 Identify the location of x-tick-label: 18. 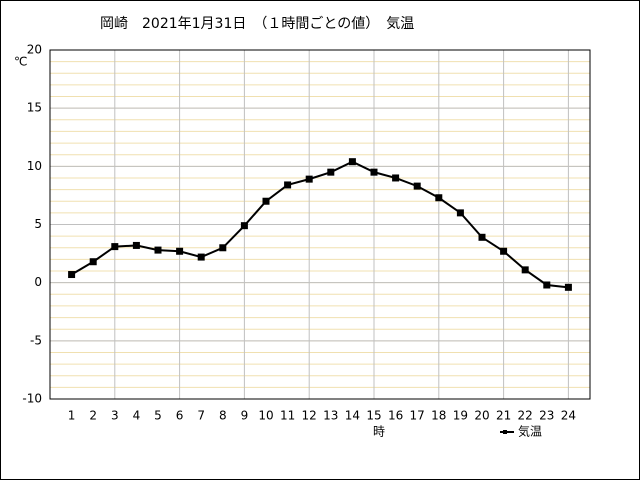
(438, 416).